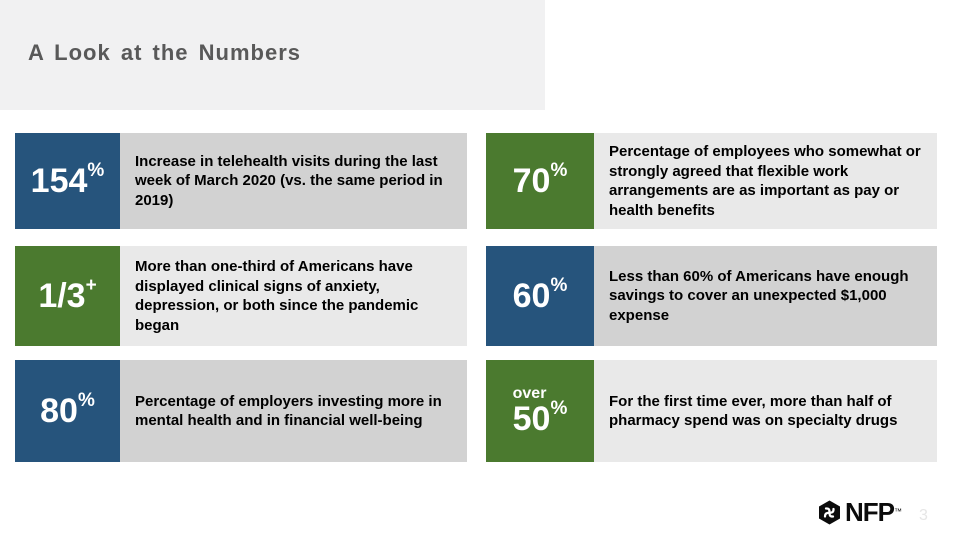 This screenshot has width=960, height=540. I want to click on stat-number-group: 80 %, so click(67, 410).